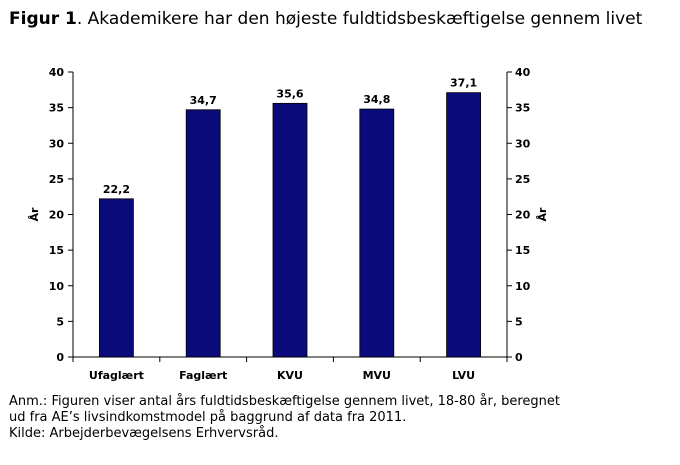  I want to click on data-label: 34,7, so click(203, 100).